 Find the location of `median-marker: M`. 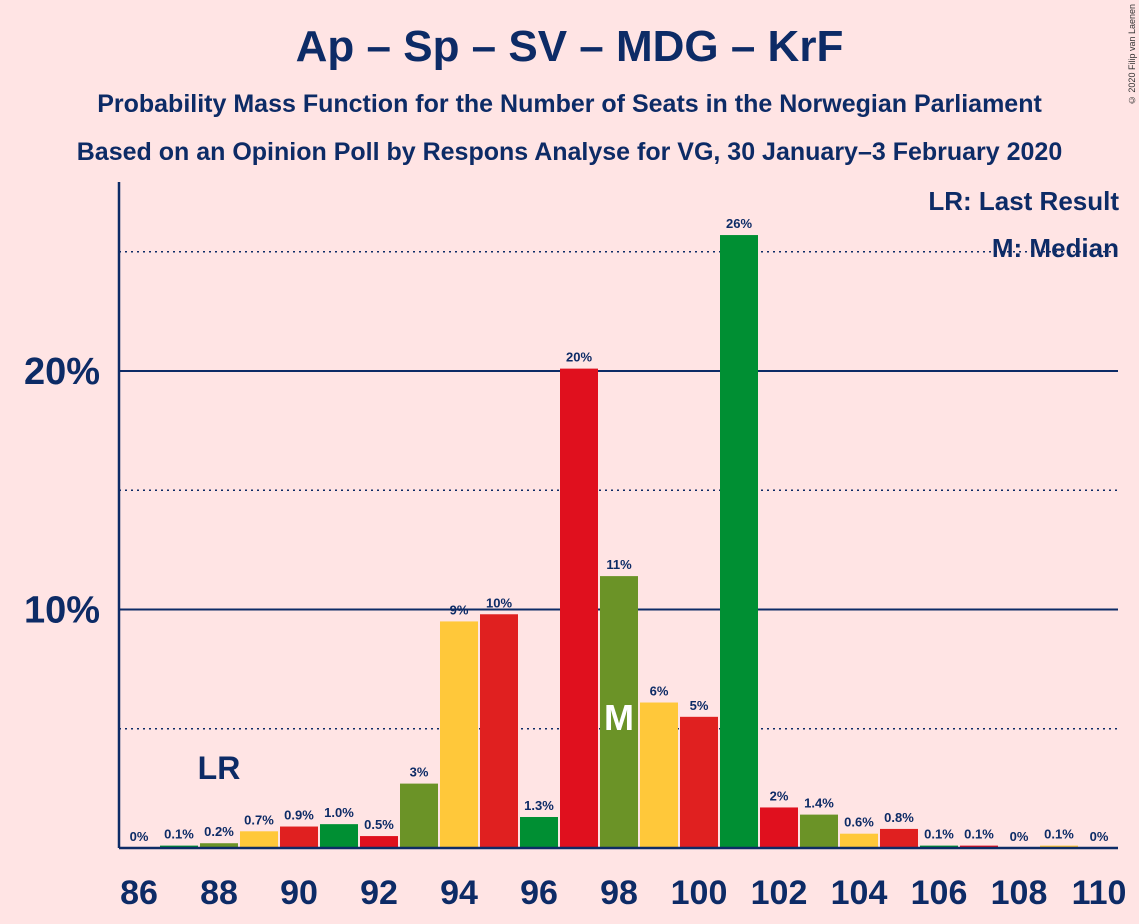

median-marker: M is located at coordinates (619, 717).